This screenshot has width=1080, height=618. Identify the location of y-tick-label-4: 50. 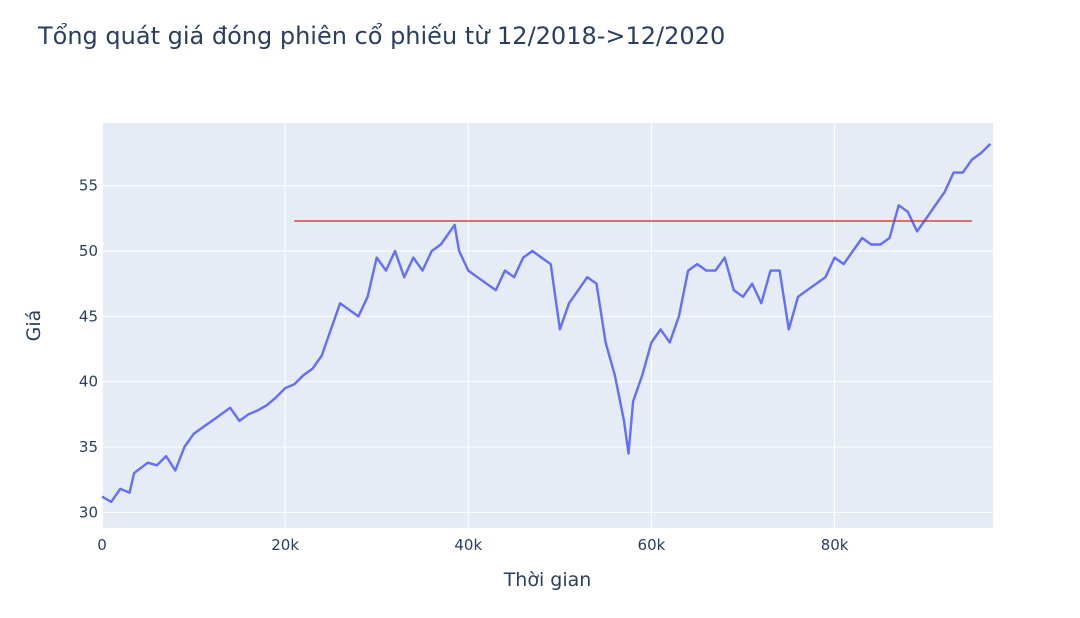
(88, 251).